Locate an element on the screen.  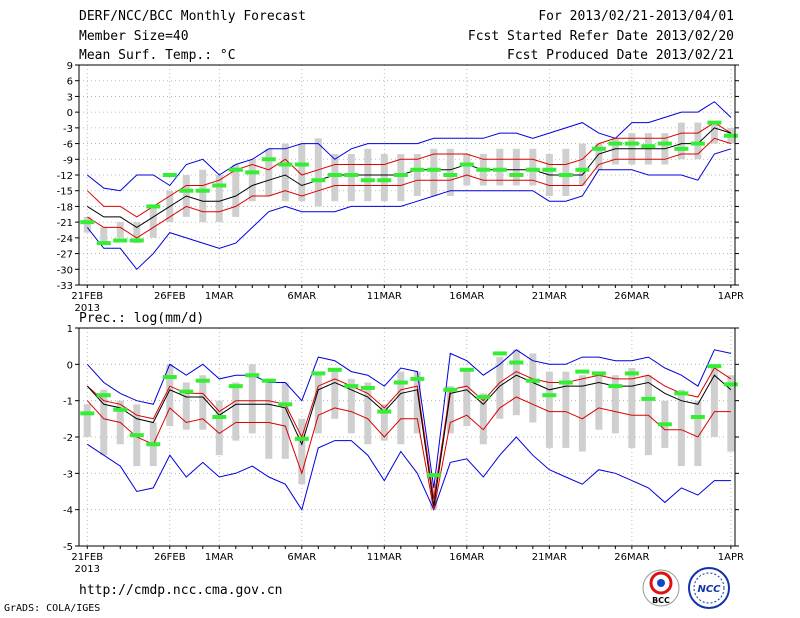
x-tick-label: 16MAR is located at coordinates (466, 296).